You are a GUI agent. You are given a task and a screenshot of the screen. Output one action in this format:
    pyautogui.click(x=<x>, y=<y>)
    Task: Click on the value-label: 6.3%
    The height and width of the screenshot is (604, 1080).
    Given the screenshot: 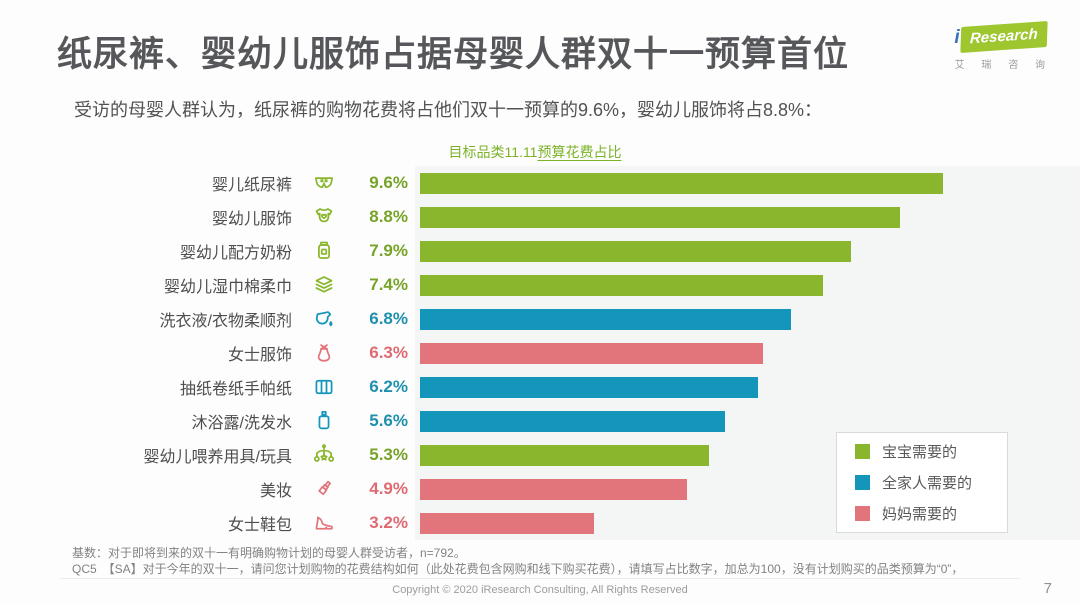 What is the action you would take?
    pyautogui.click(x=388, y=352)
    